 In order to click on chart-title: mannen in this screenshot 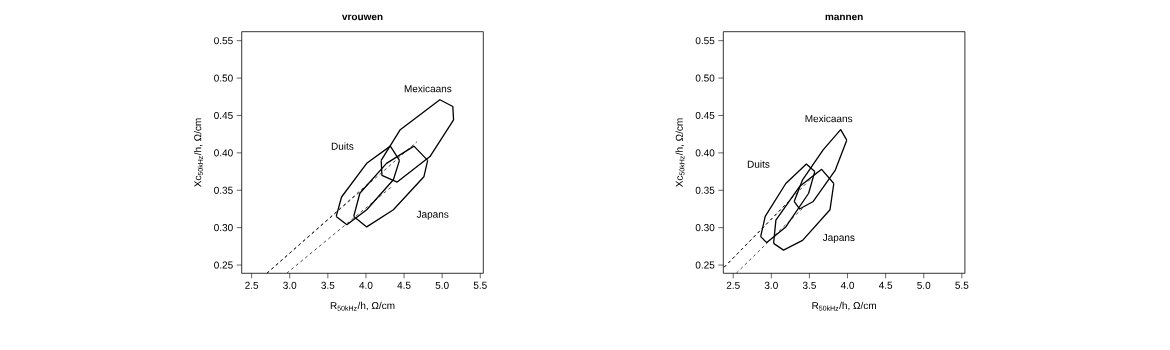, I will do `click(844, 17)`.